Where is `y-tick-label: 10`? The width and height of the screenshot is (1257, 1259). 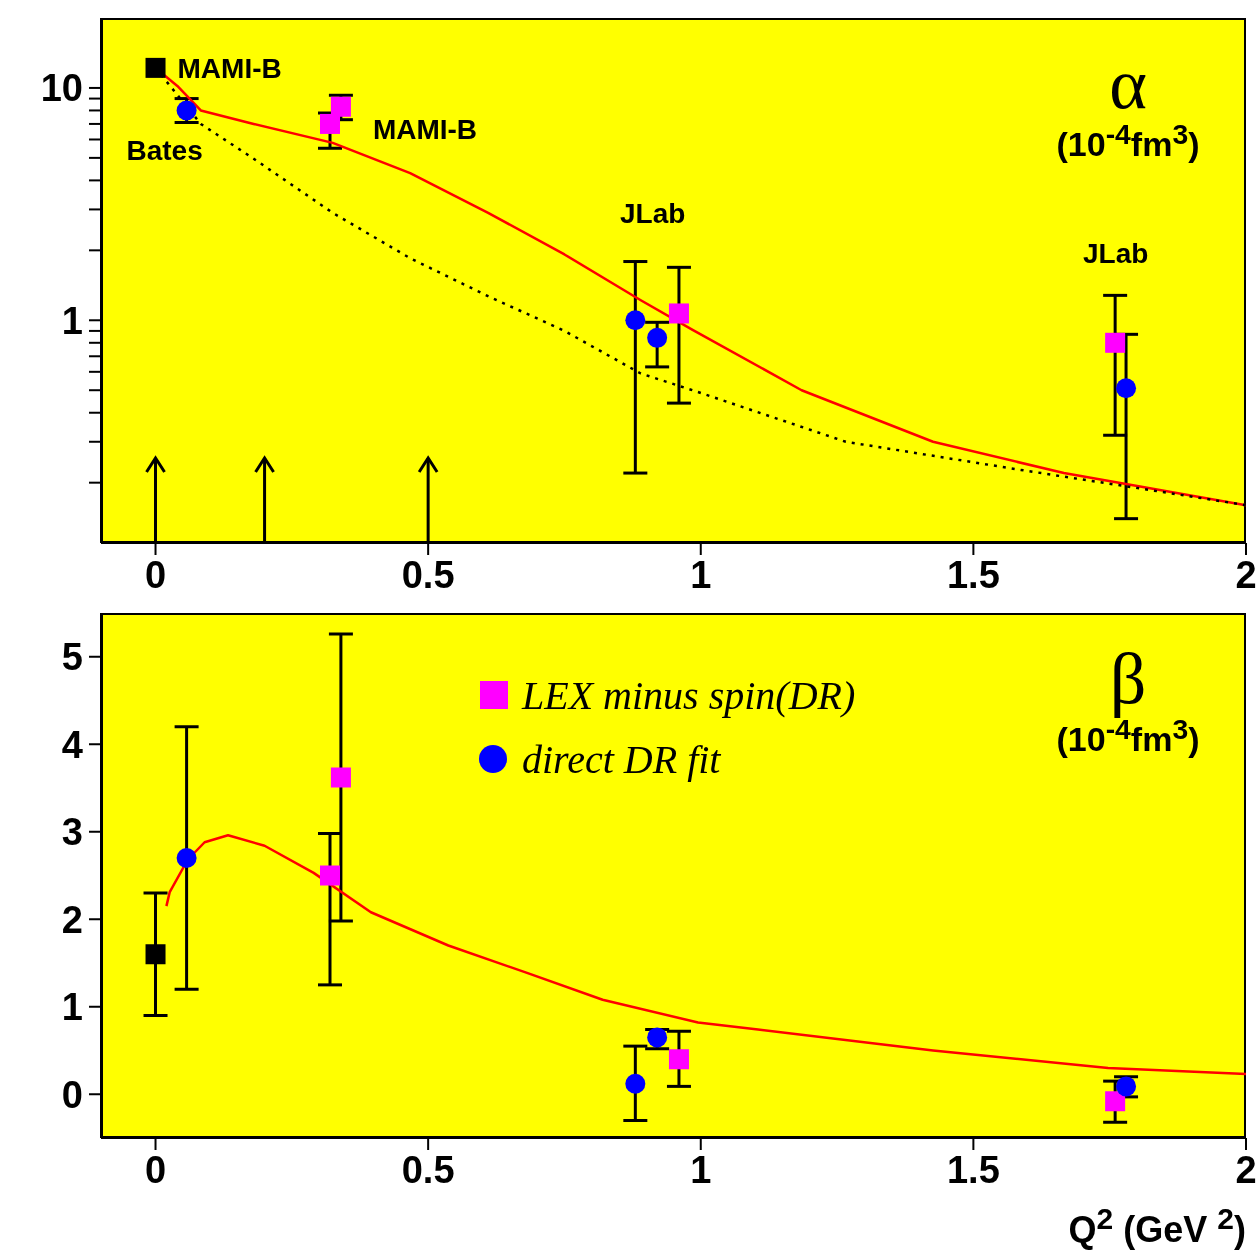 y-tick-label: 10 is located at coordinates (61, 88).